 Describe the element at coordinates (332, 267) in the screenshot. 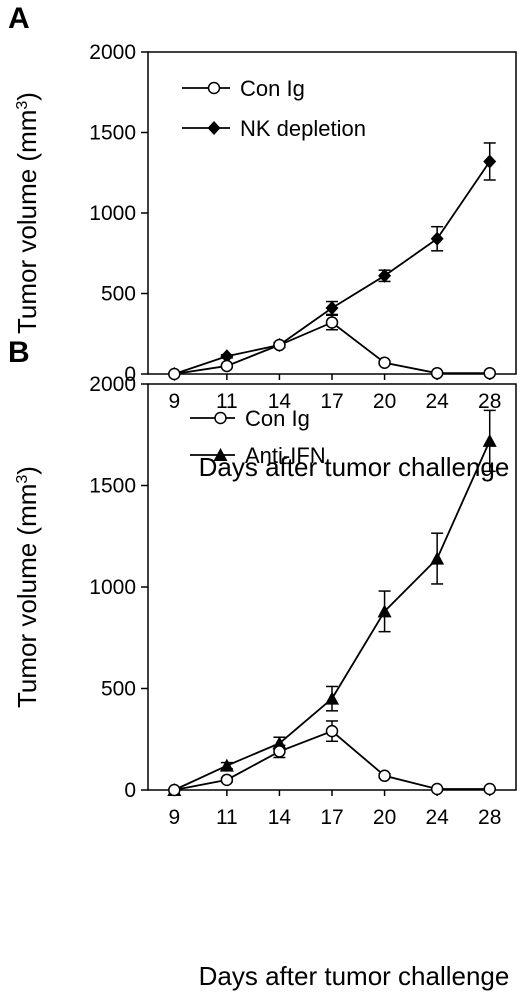

I see `series-line` at that location.